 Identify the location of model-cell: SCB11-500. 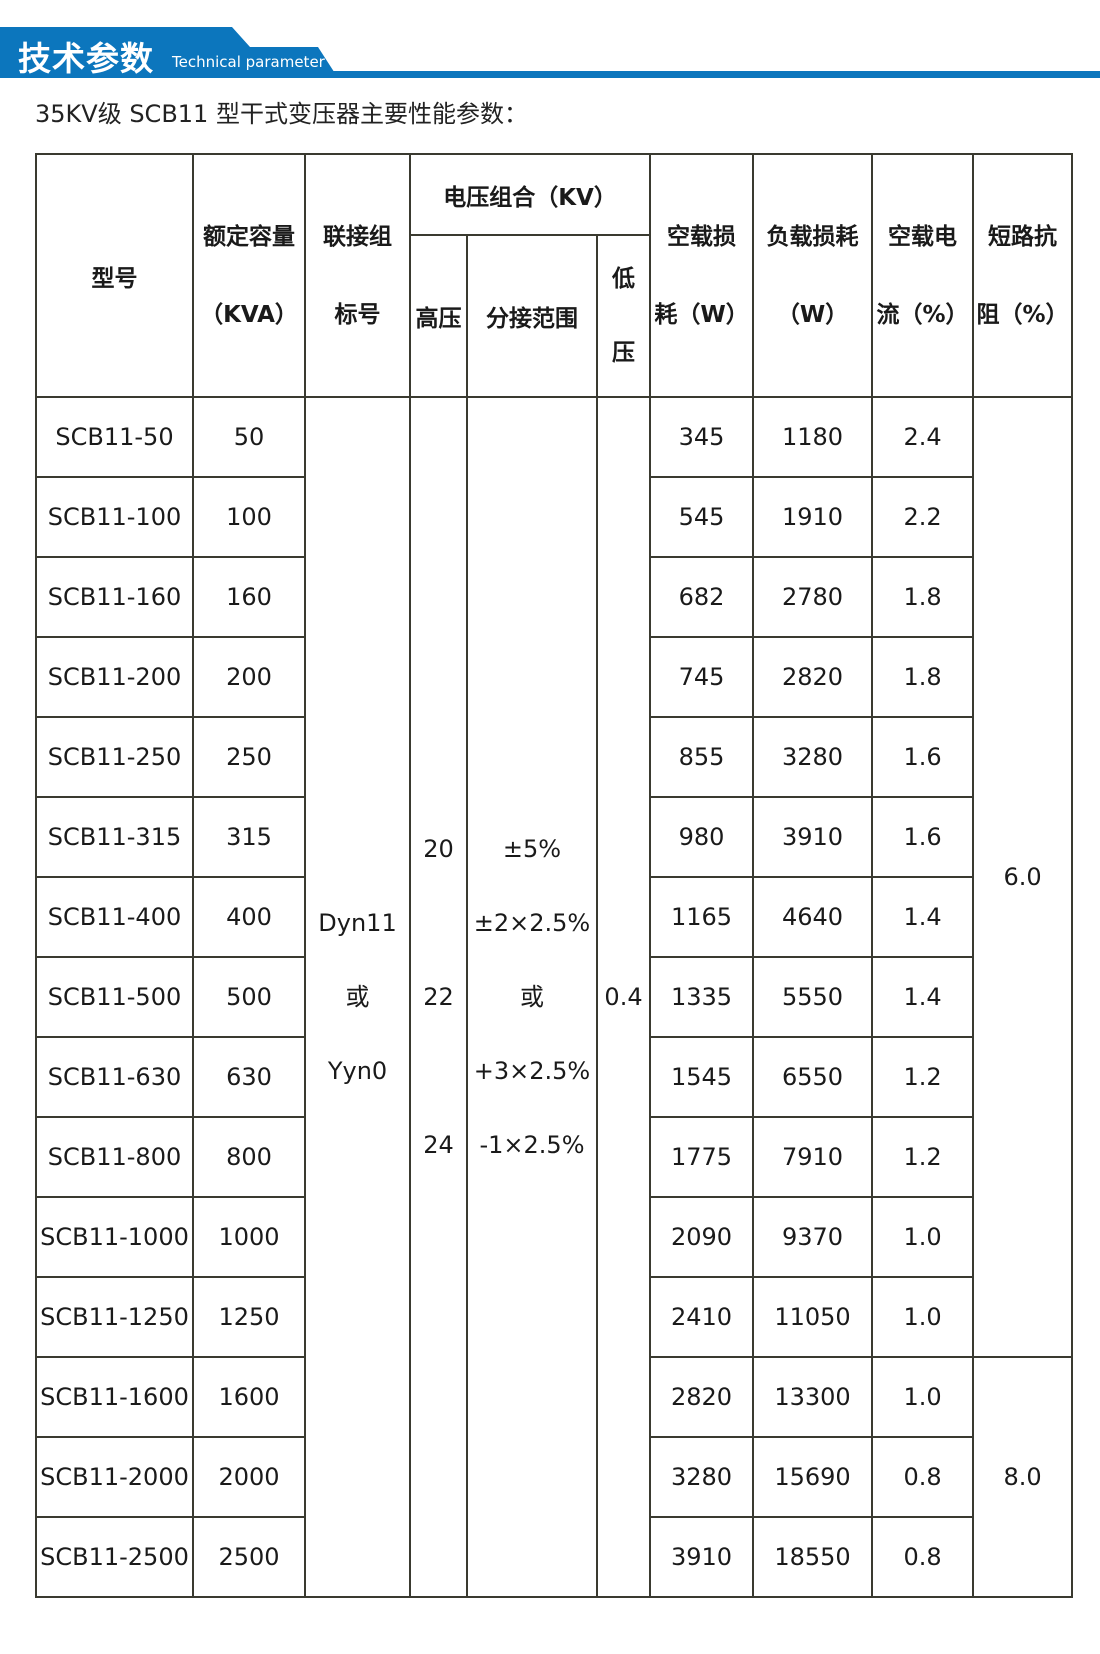
(114, 997).